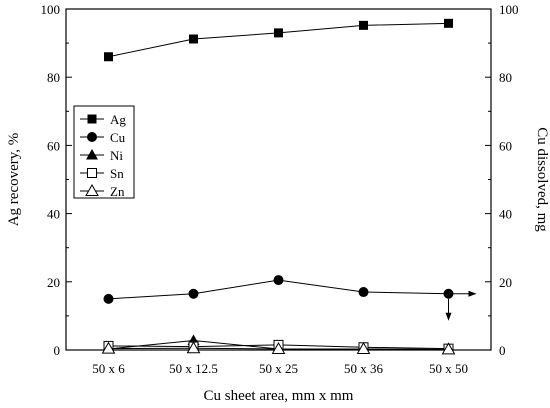  What do you see at coordinates (118, 119) in the screenshot?
I see `legend-label-ag: Ag` at bounding box center [118, 119].